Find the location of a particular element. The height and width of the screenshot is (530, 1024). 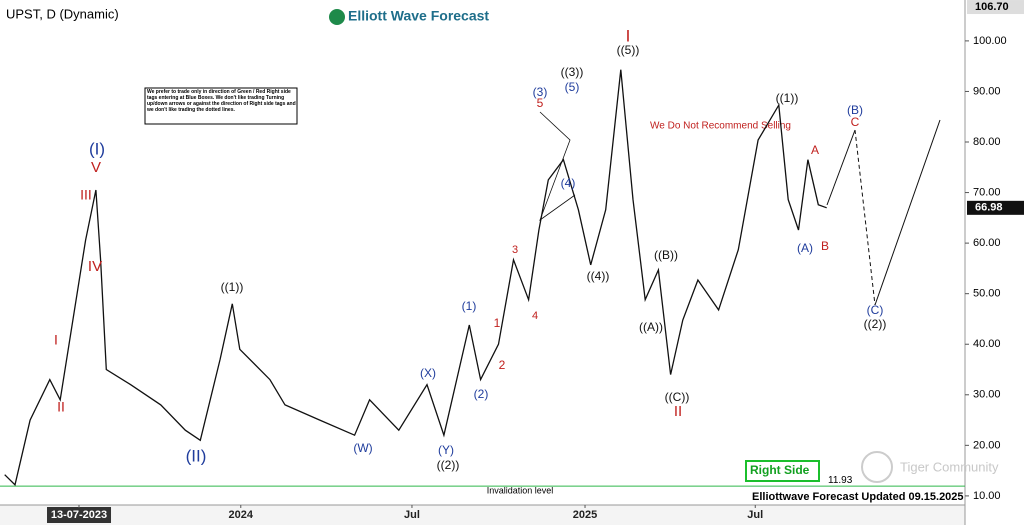

wave-label: C is located at coordinates (855, 122).